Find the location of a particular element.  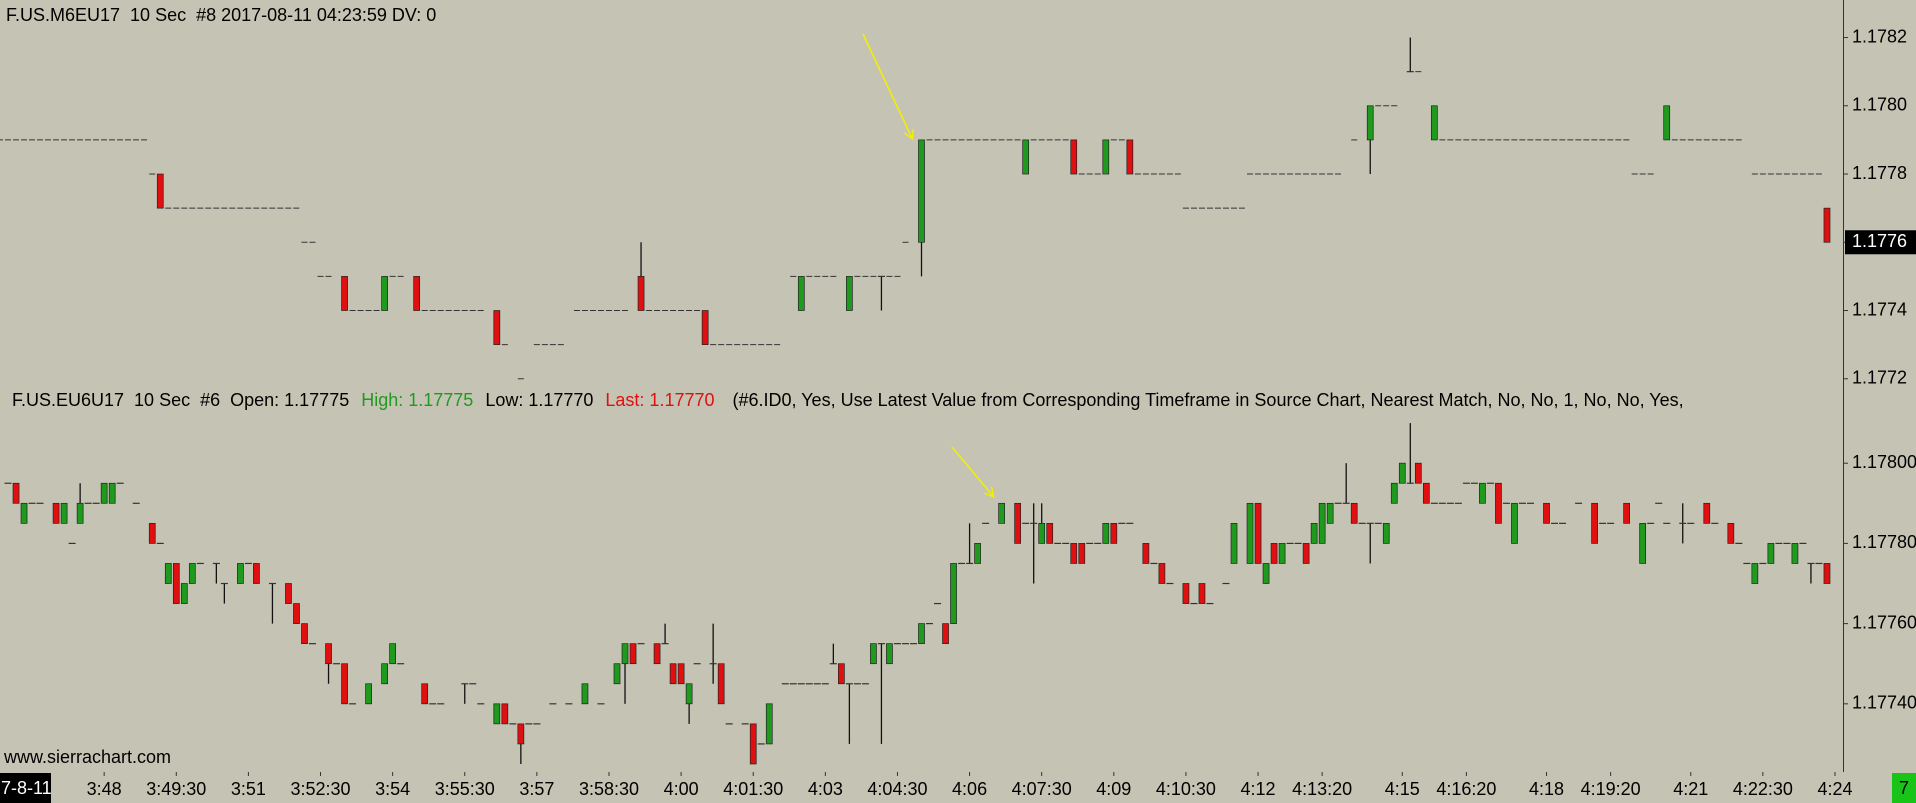

date-label: 7-8-11 is located at coordinates (26, 788).